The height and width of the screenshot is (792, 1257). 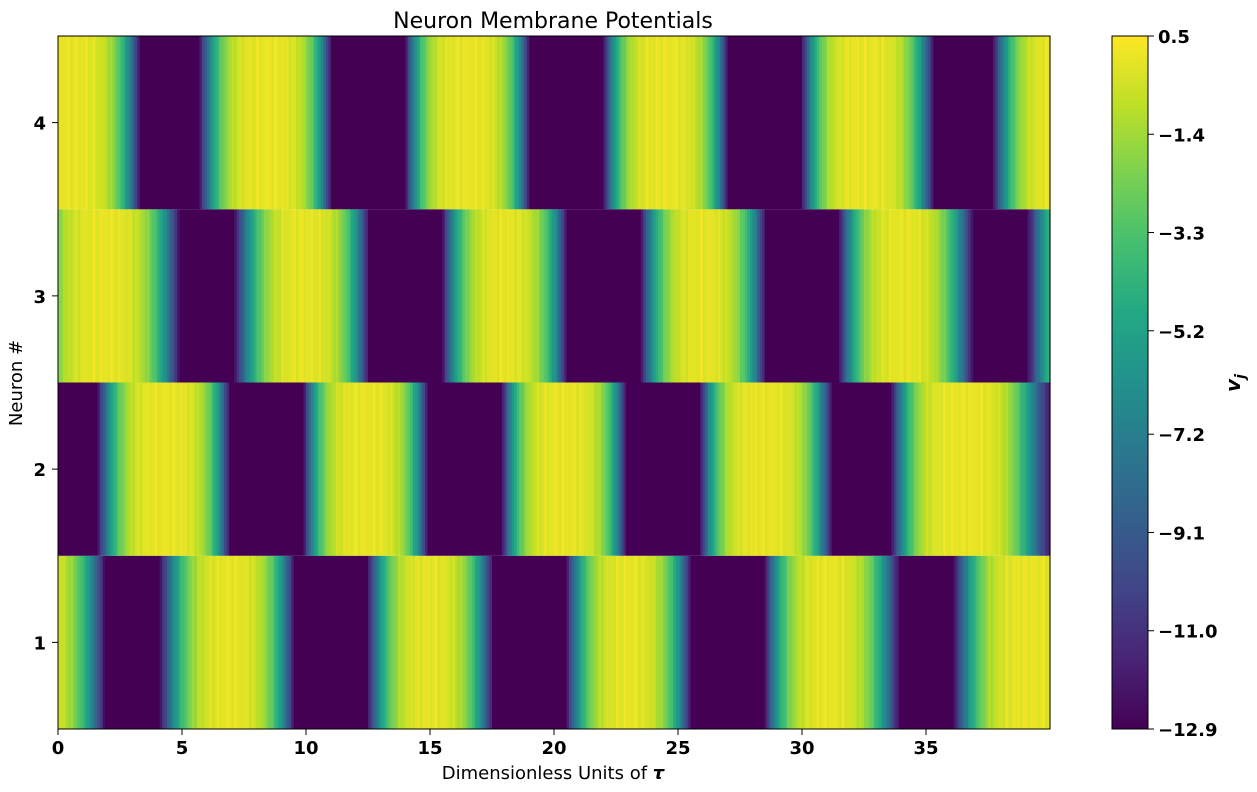 What do you see at coordinates (39, 297) in the screenshot?
I see `y-tick-label: 3` at bounding box center [39, 297].